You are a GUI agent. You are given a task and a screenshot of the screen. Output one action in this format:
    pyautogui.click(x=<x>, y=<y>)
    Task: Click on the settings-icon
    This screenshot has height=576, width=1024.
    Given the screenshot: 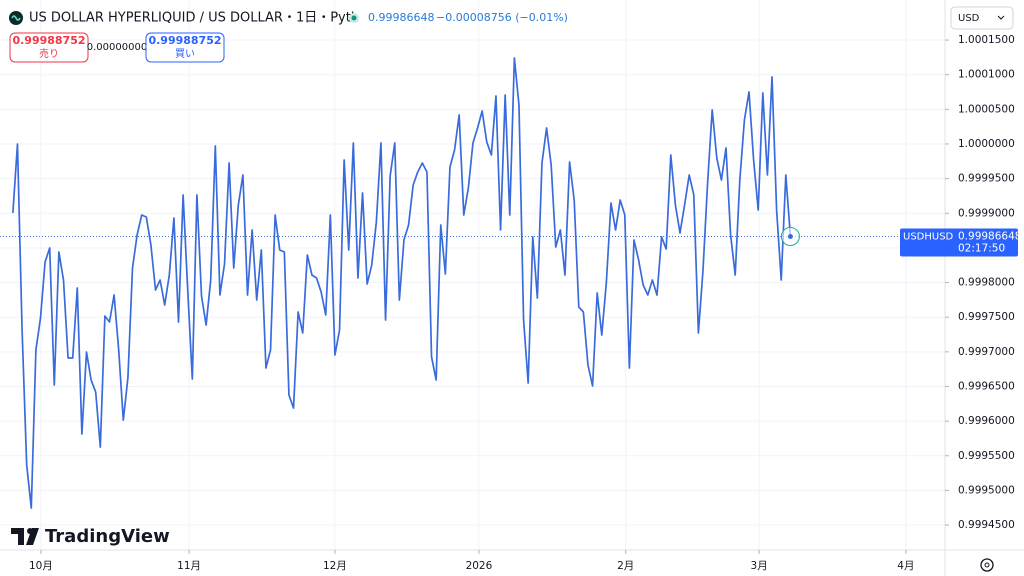 What is the action you would take?
    pyautogui.click(x=987, y=565)
    